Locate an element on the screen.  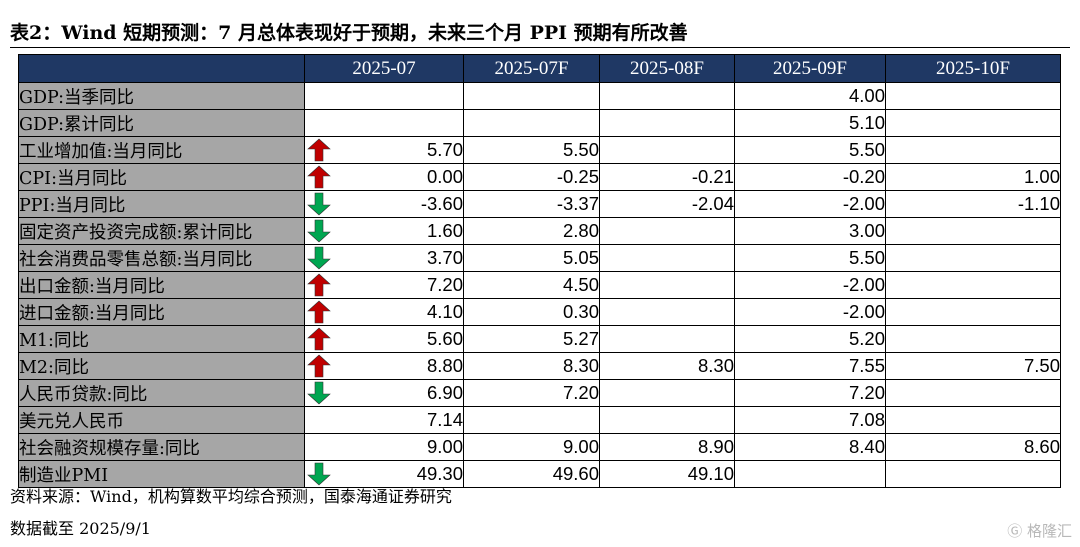
table-row: 社会融资规模存量:同比 9.00 9.00 8.90 8.40 8.60 is located at coordinates (539, 447).